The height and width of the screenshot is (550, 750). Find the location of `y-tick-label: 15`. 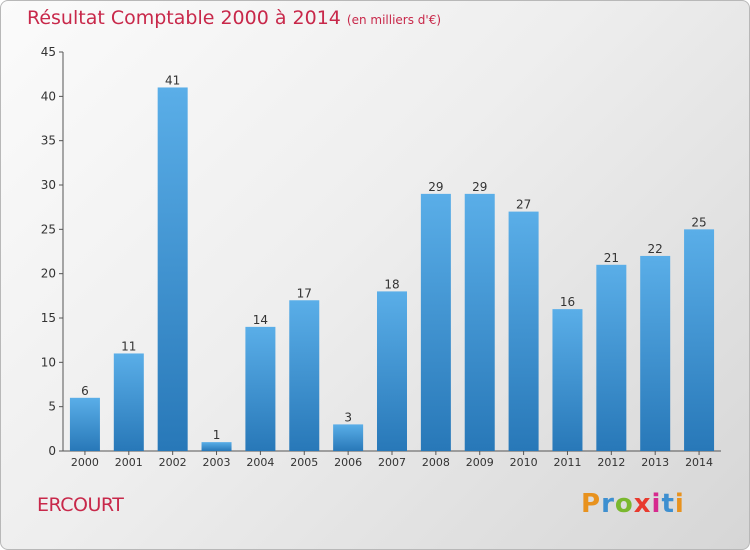

y-tick-label: 15 is located at coordinates (48, 318).